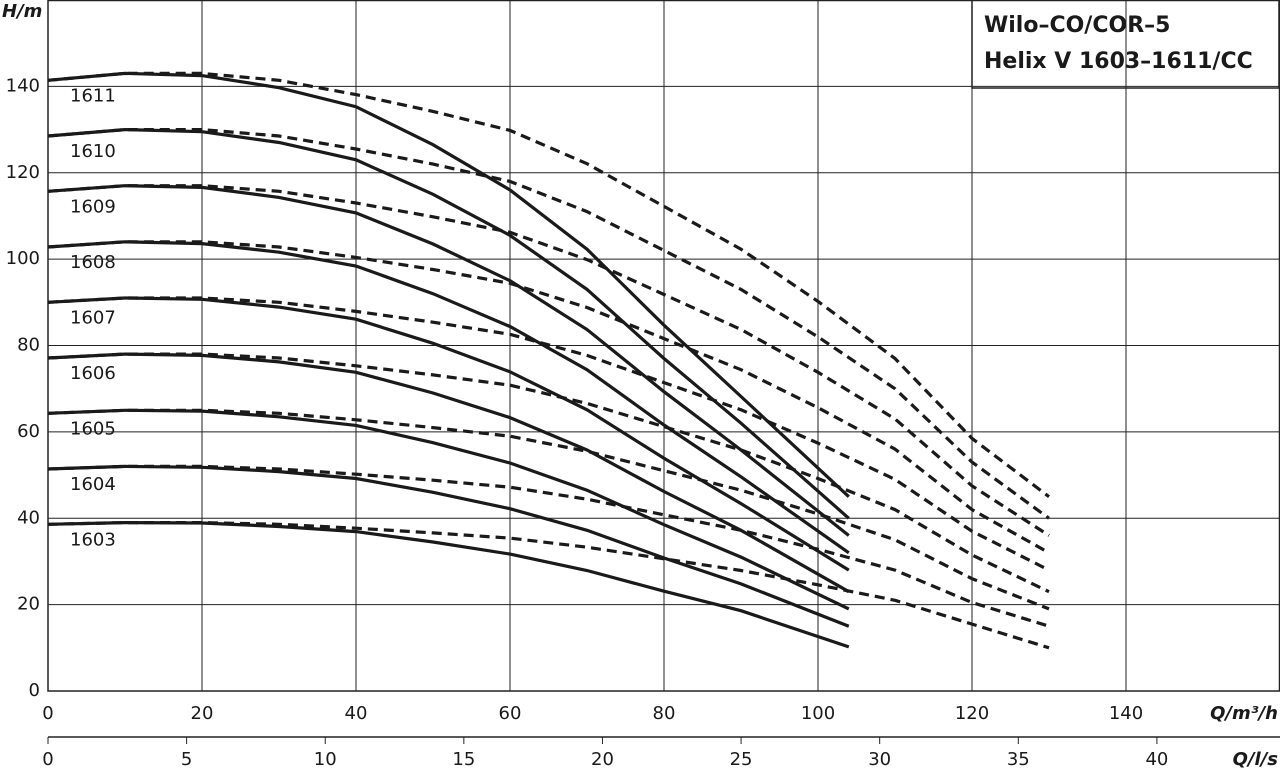 The width and height of the screenshot is (1280, 773). I want to click on y-tick-label: 40, so click(28, 517).